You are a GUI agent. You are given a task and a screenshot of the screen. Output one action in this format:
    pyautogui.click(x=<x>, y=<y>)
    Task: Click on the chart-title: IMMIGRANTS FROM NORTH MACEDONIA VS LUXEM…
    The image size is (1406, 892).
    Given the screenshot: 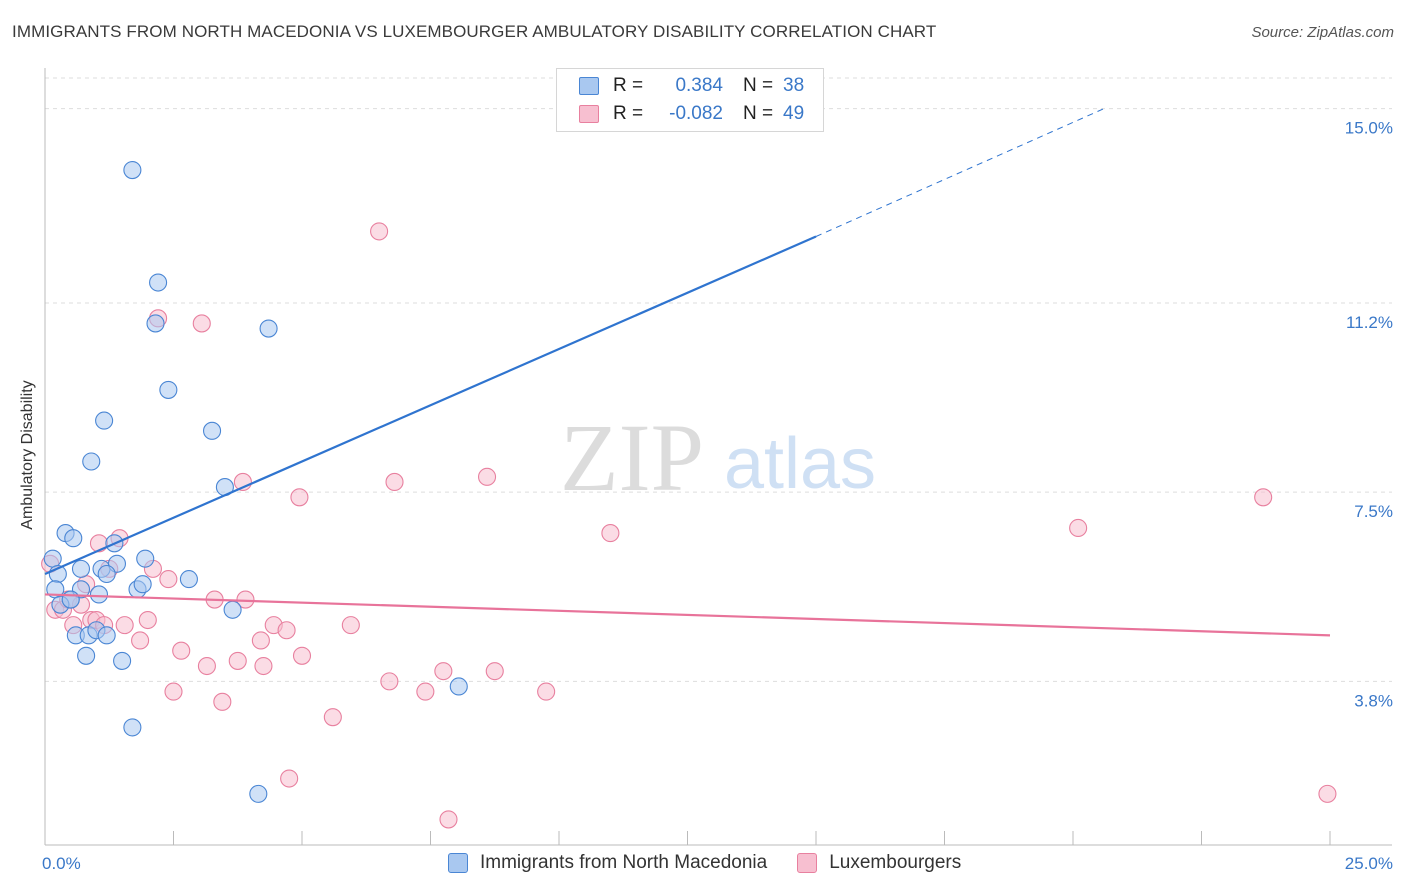 What is the action you would take?
    pyautogui.click(x=474, y=31)
    